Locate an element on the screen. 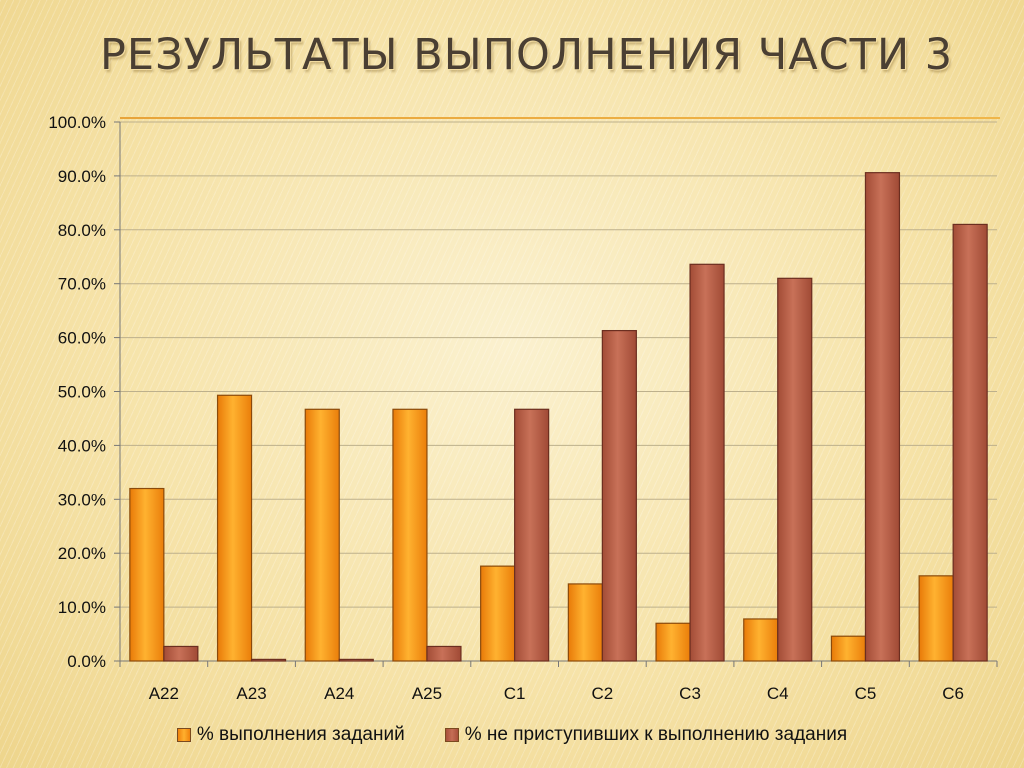  y-tick-label: 10.0% is located at coordinates (82, 607).